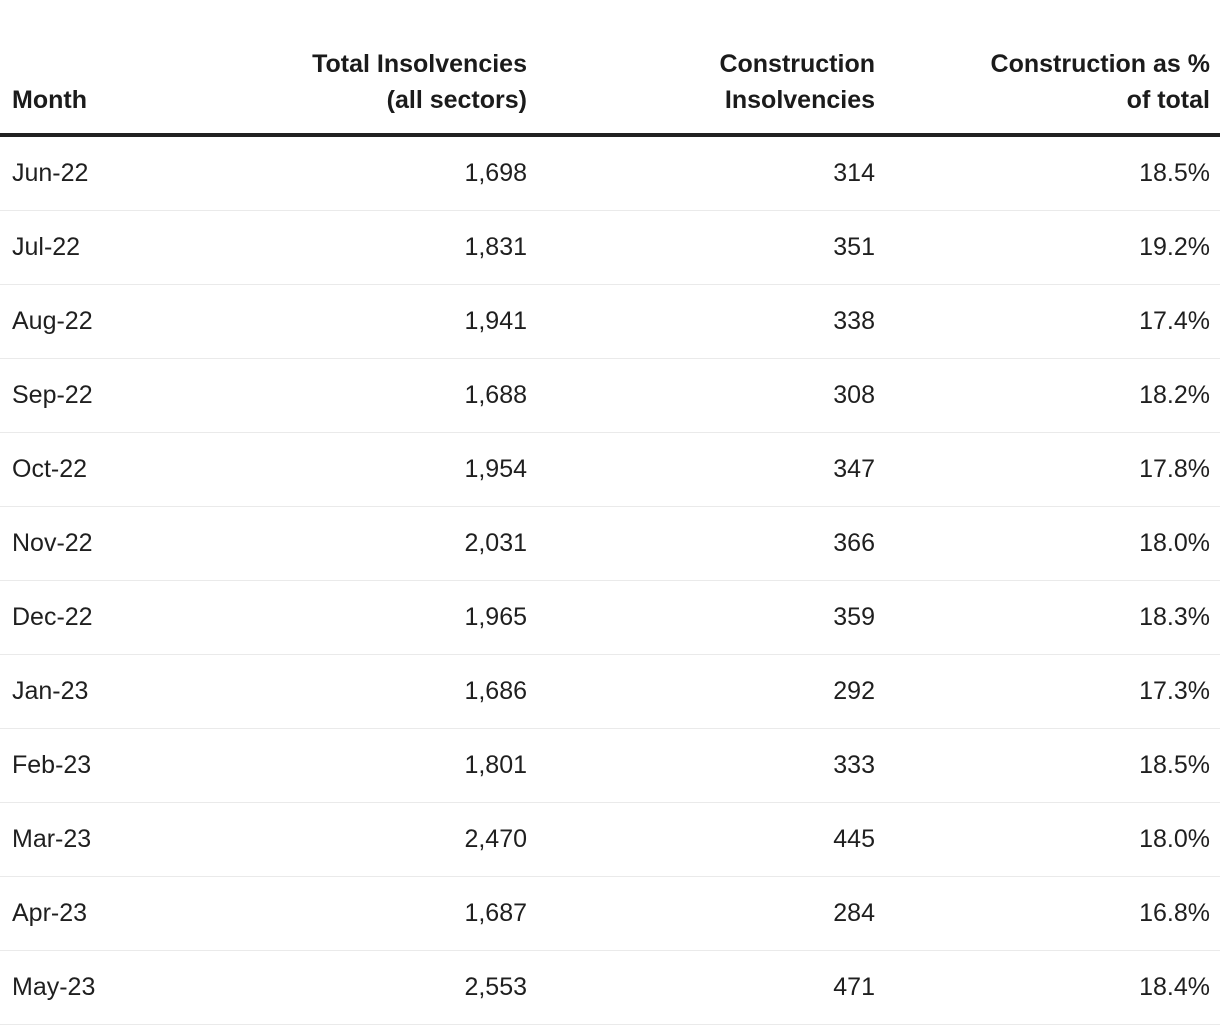 Image resolution: width=1220 pixels, height=1034 pixels. Describe the element at coordinates (701, 987) in the screenshot. I see `cell-construction: 471` at that location.